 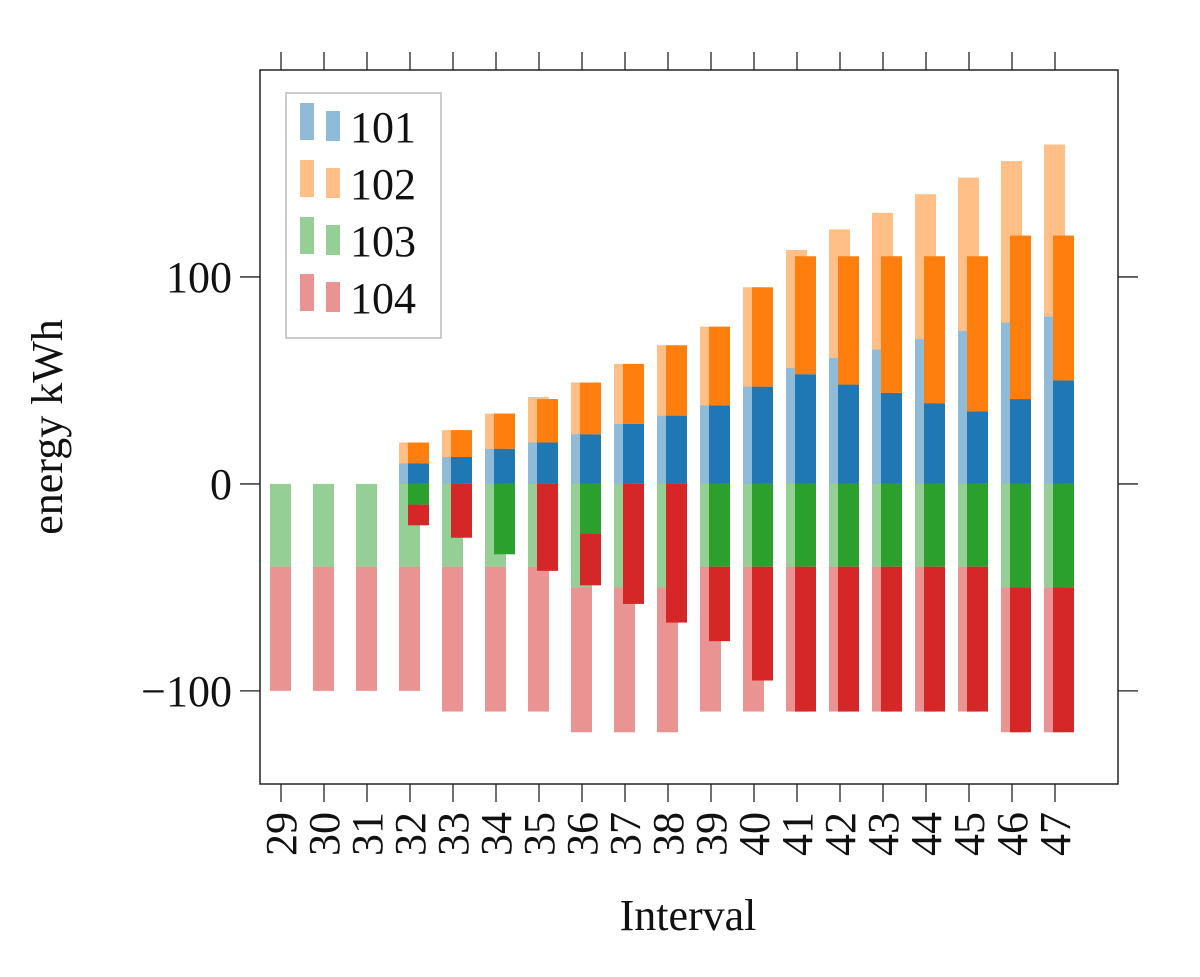 What do you see at coordinates (383, 127) in the screenshot?
I see `legend-label: 101` at bounding box center [383, 127].